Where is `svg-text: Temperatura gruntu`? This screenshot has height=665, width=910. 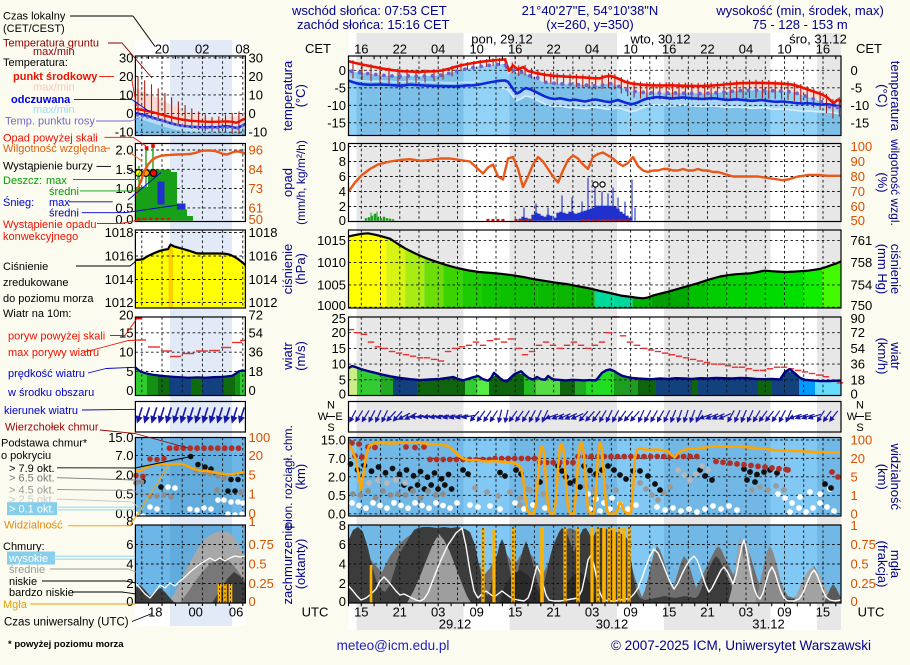 svg-text: Temperatura gruntu is located at coordinates (51, 44).